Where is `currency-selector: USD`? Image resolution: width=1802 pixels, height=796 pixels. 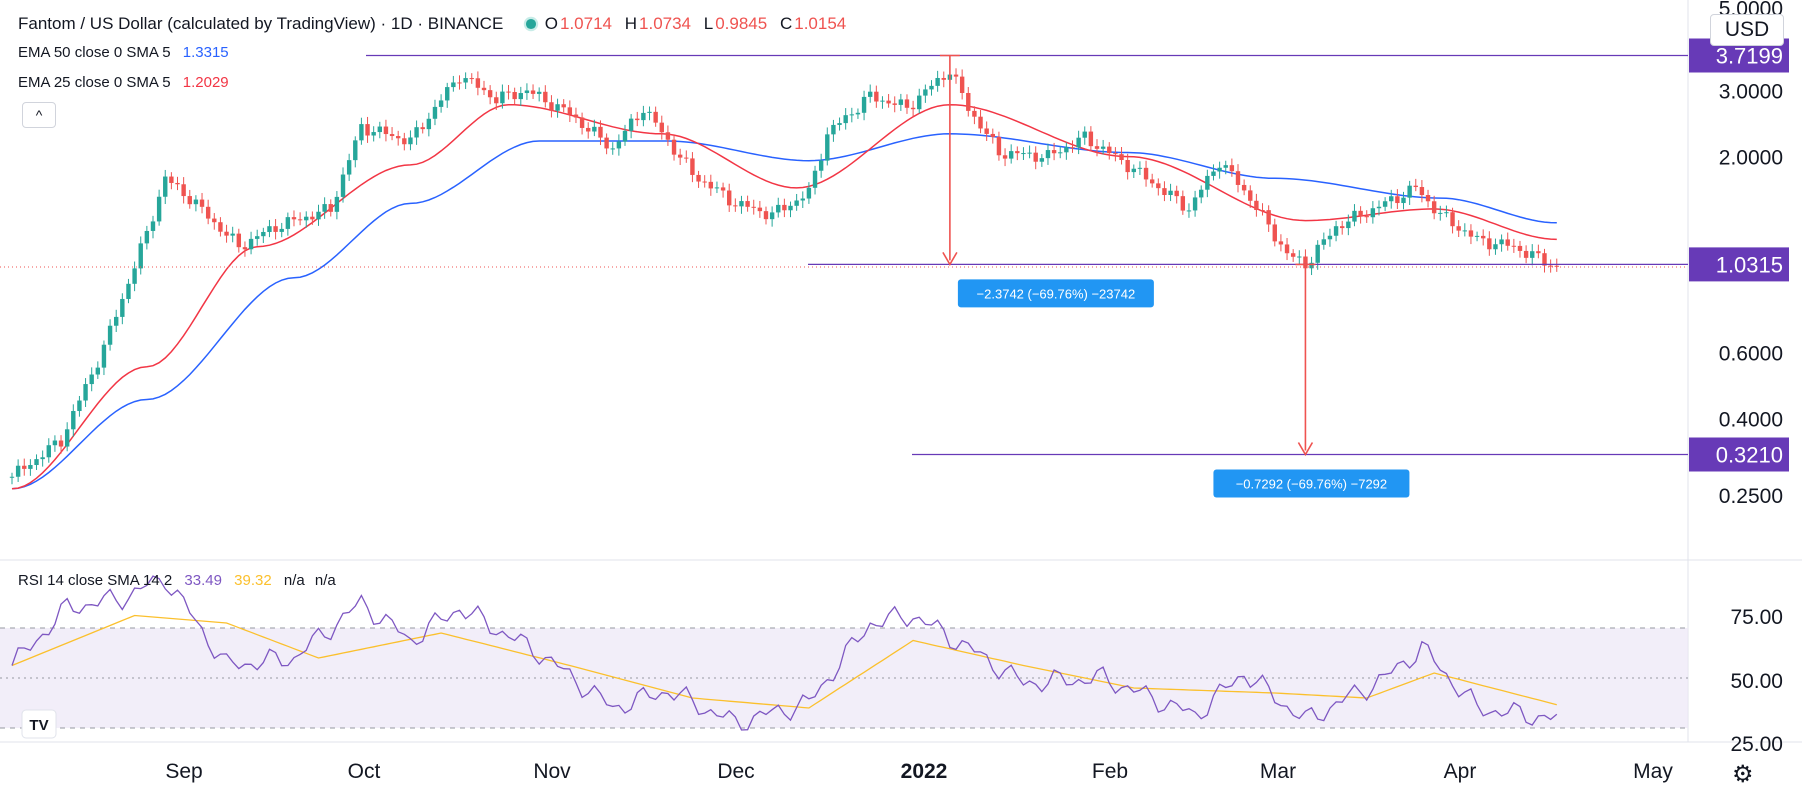
currency-selector: USD is located at coordinates (1747, 30).